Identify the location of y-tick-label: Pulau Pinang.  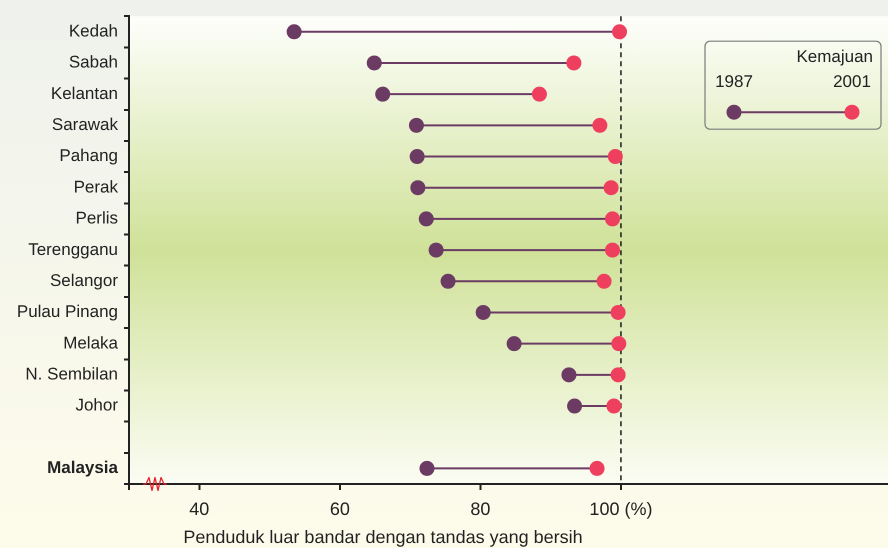
(67, 312).